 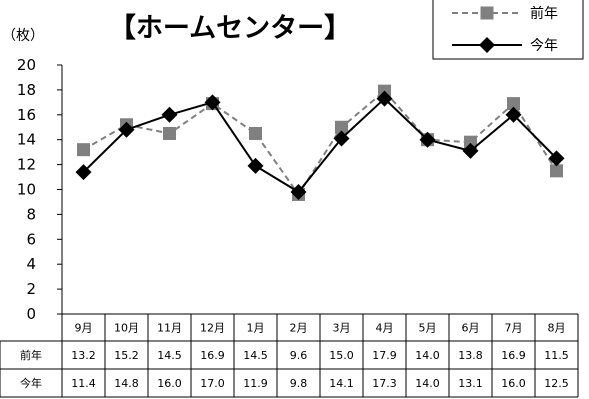 I want to click on x-tick-label: 6月, so click(x=471, y=328).